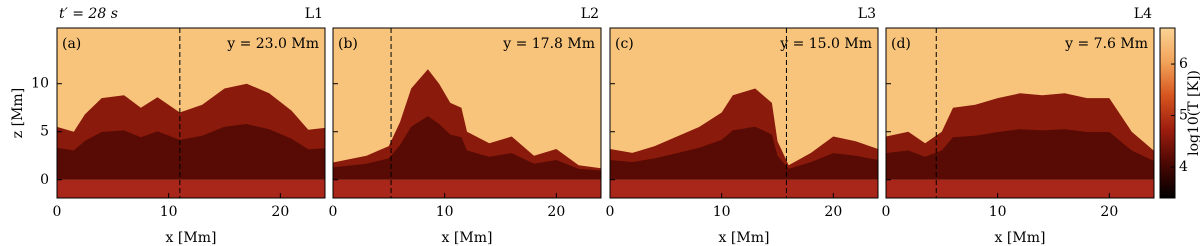  Describe the element at coordinates (314, 14) in the screenshot. I see `panel-title: L1` at that location.